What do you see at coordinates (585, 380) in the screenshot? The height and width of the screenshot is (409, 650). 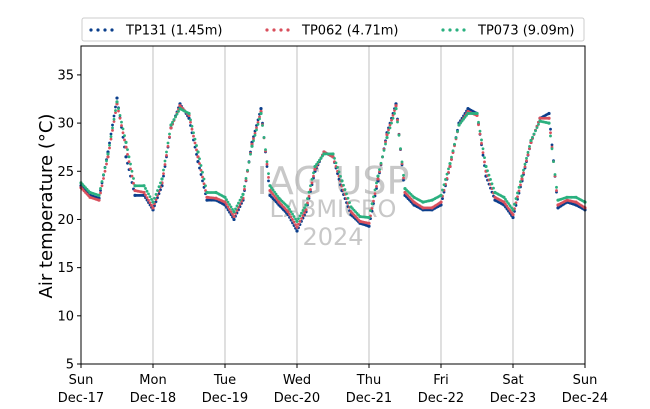 I see `x-tick-day: Sun` at bounding box center [585, 380].